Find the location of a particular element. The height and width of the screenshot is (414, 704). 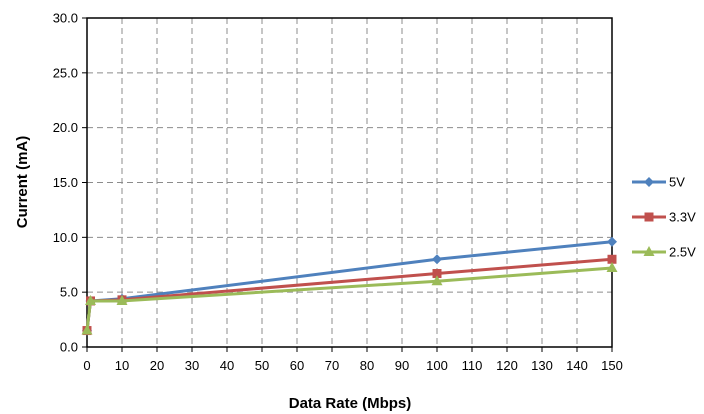

y-tick-label: 20.0 is located at coordinates (65, 127).